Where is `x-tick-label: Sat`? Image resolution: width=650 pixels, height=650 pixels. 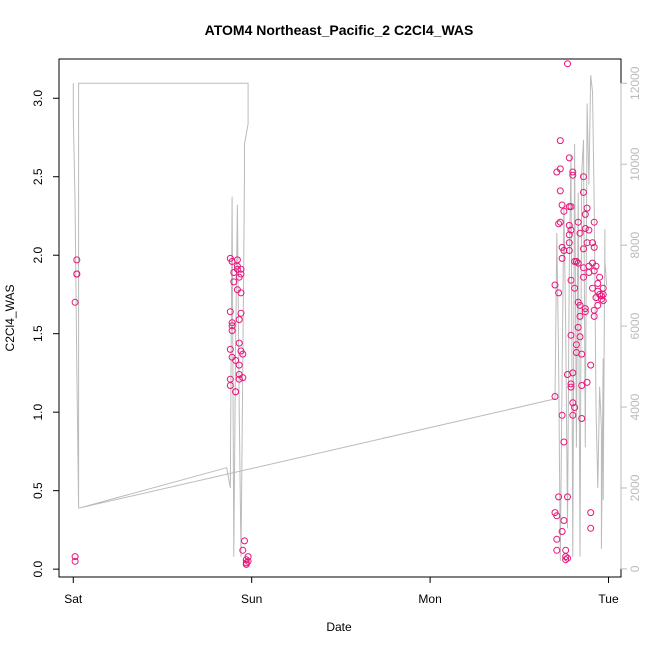 x-tick-label: Sat is located at coordinates (73, 599).